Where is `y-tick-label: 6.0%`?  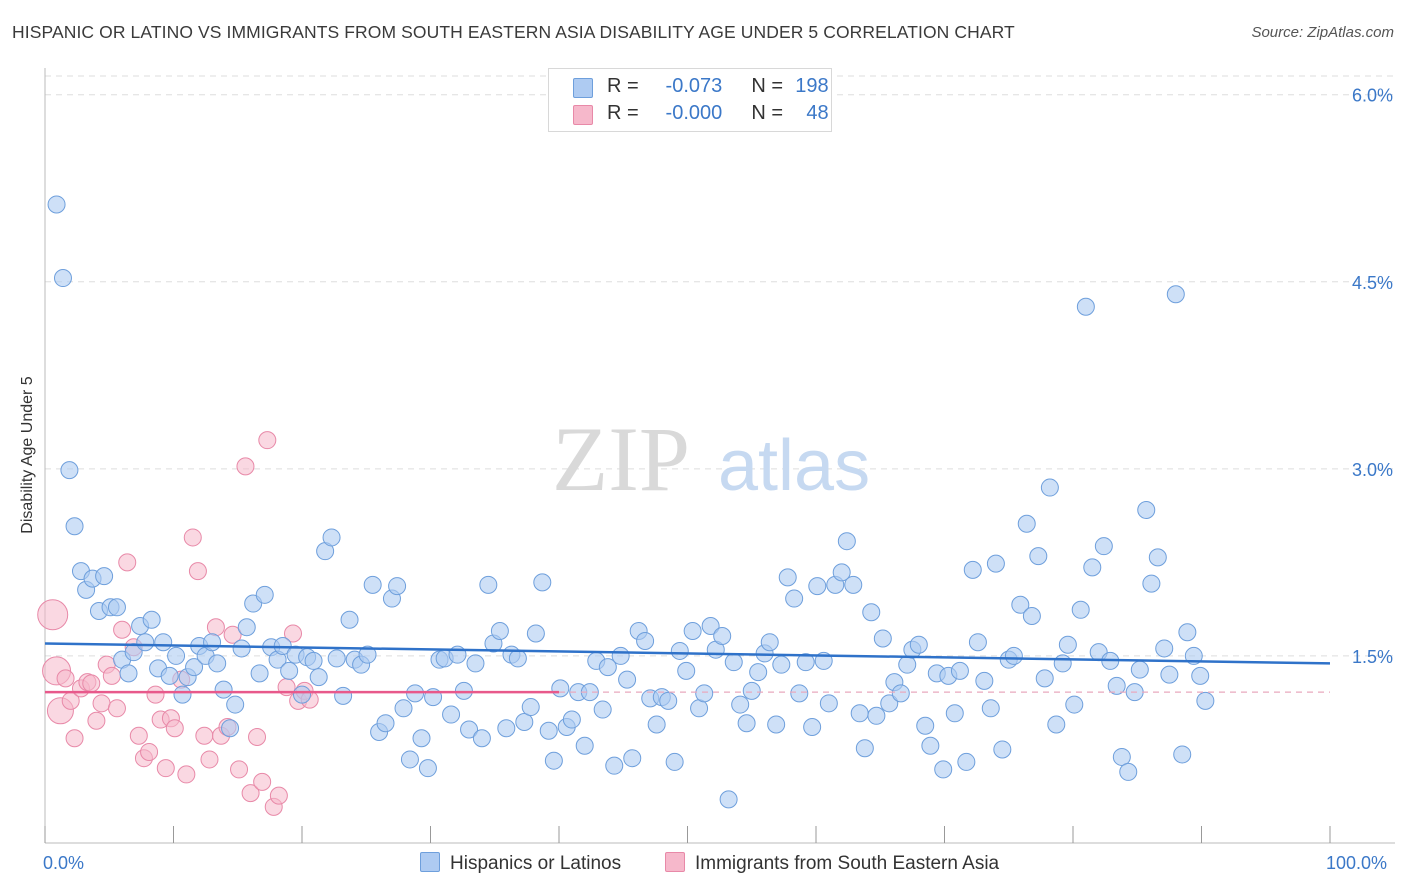
y-tick-label: 6.0% is located at coordinates (1372, 96).